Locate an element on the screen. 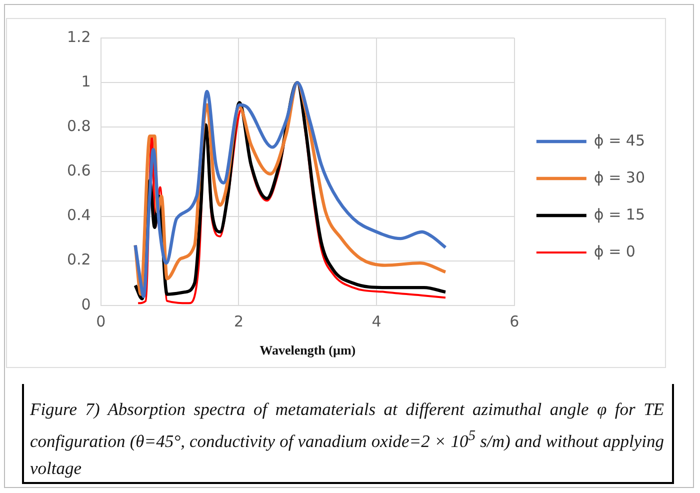 The width and height of the screenshot is (700, 493). y-tick-label: 1.2 is located at coordinates (78, 37).